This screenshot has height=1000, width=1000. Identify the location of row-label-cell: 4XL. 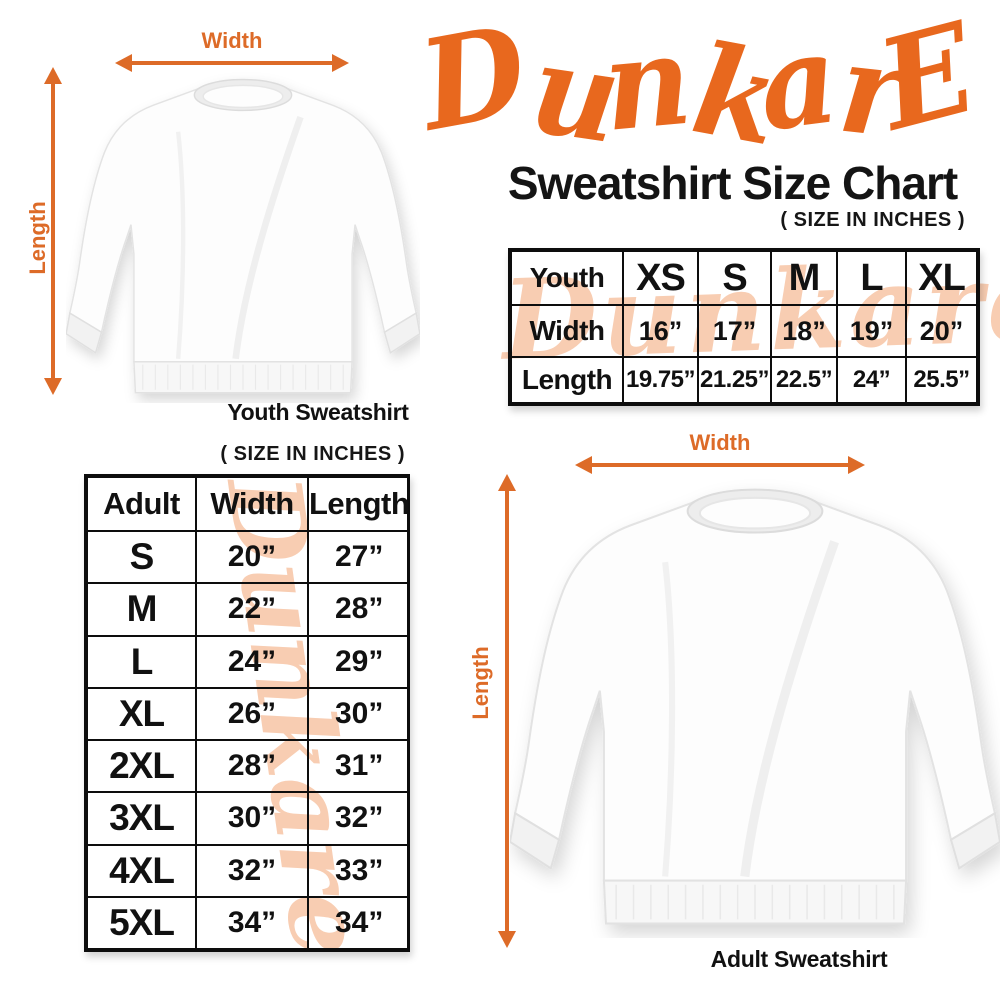
(141, 870).